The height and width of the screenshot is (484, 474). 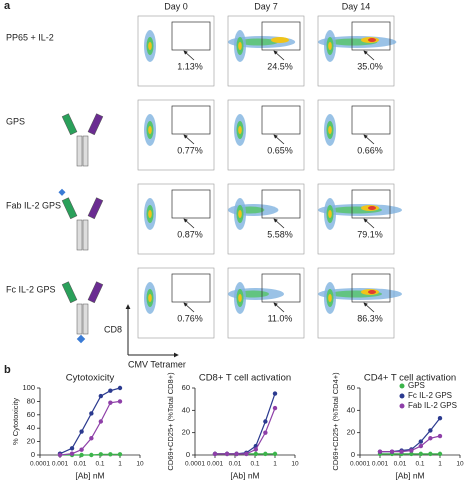 What do you see at coordinates (280, 318) in the screenshot?
I see `gate-percent: 11.0%` at bounding box center [280, 318].